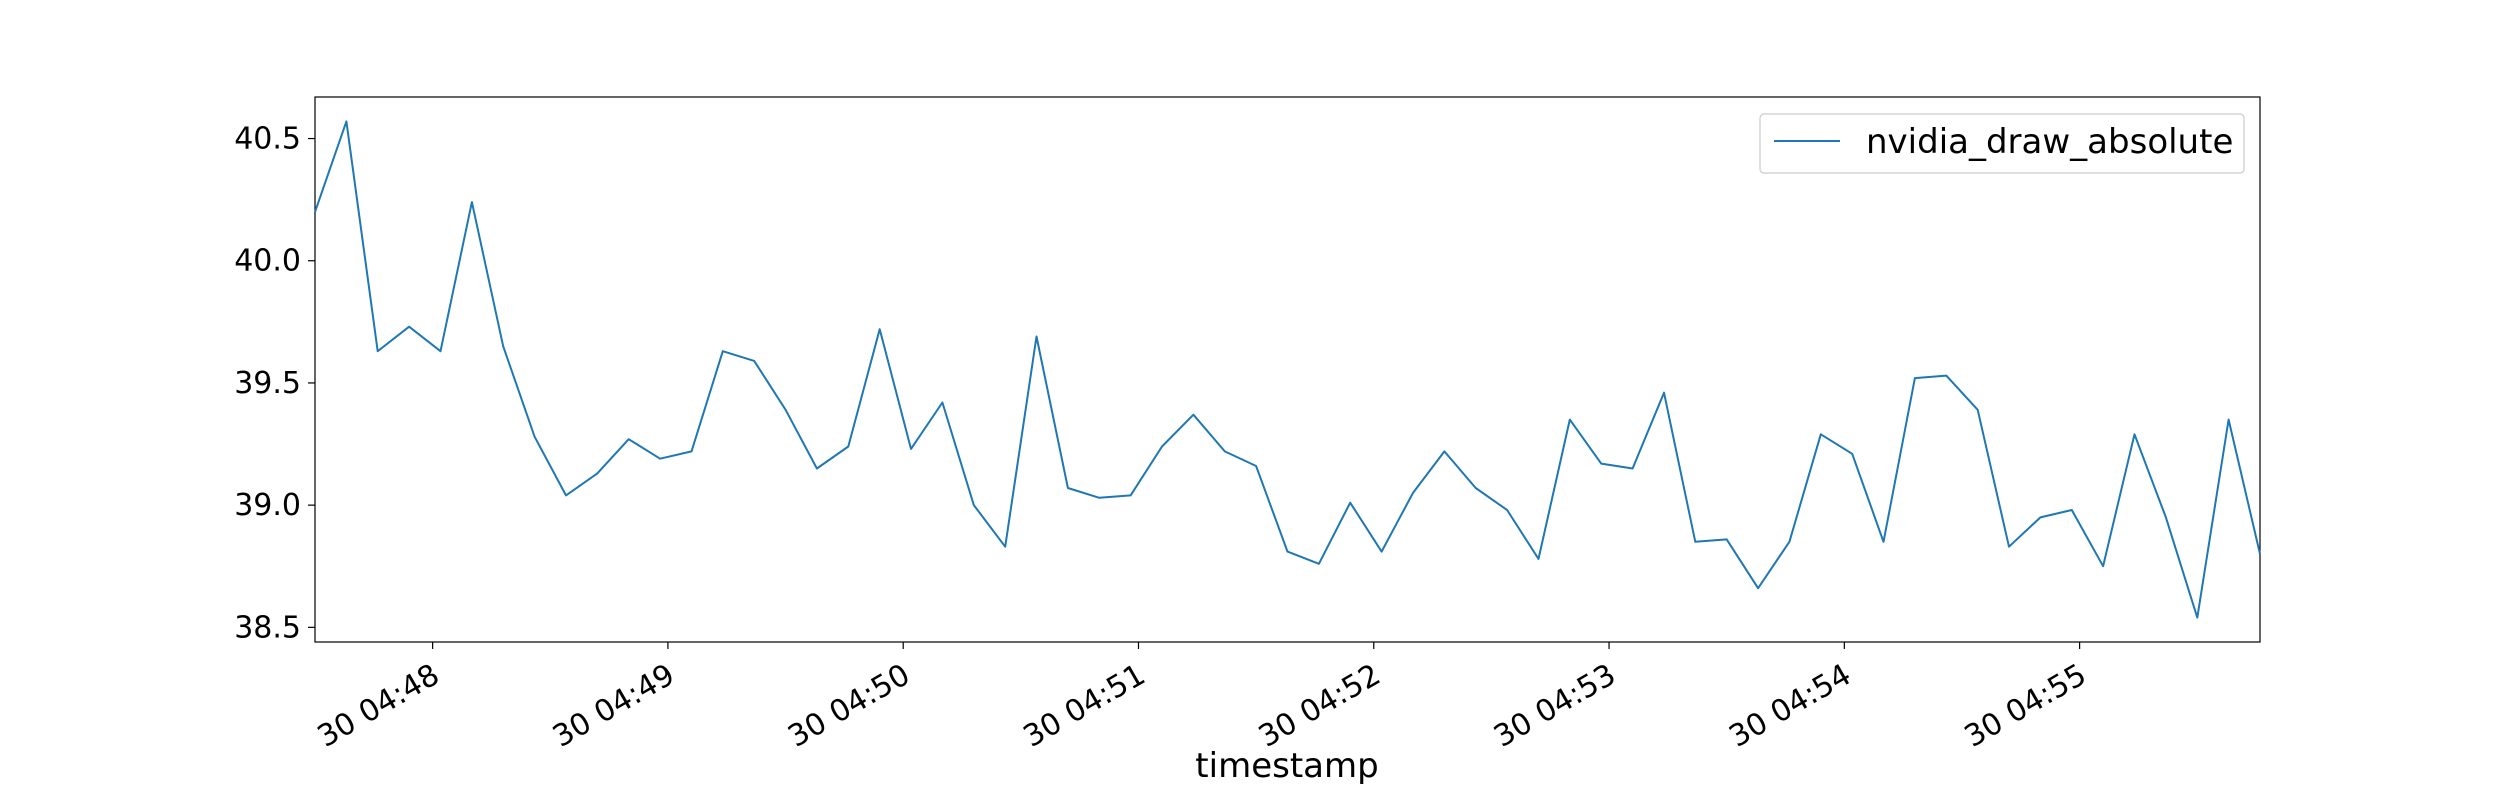  I want to click on y-axis: 38.5 39.0 39.5 40.0 40.5, so click(274, 383).